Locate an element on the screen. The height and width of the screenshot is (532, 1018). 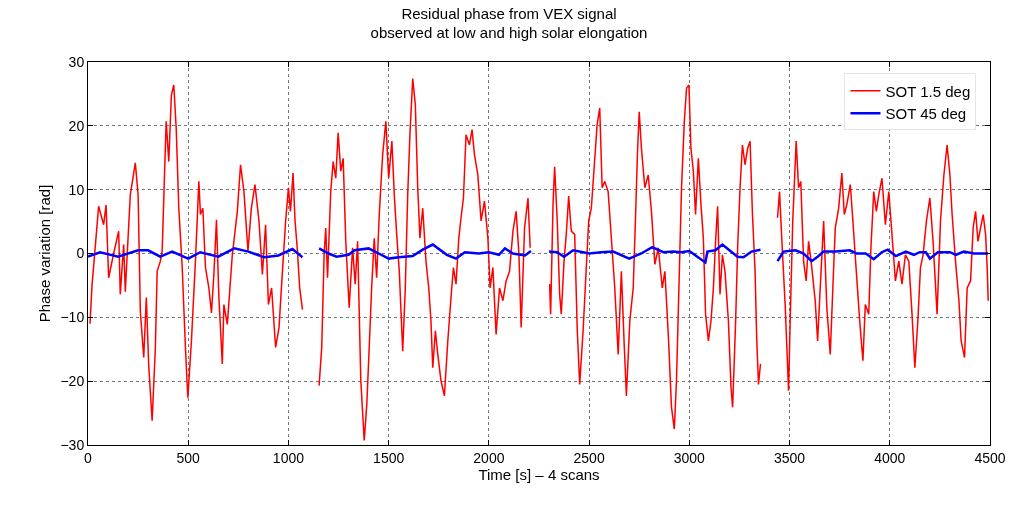
x-tick-label: 1000 is located at coordinates (288, 457).